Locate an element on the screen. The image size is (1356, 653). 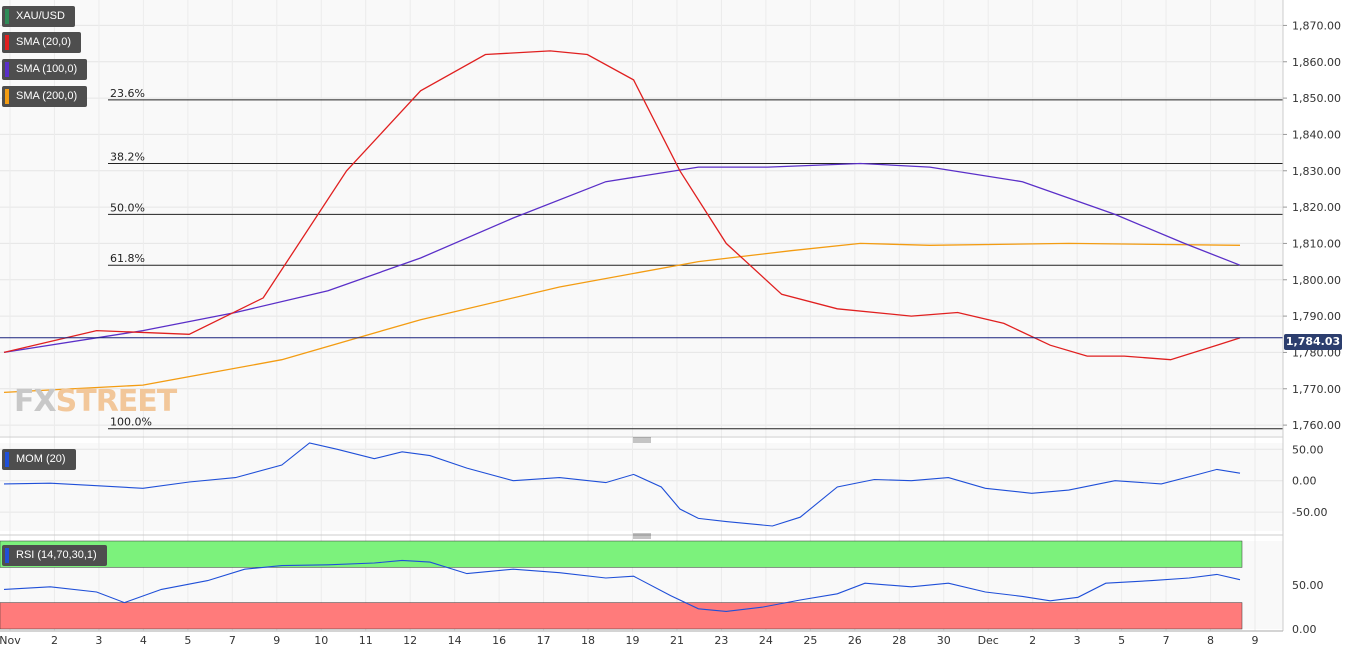
price-tick-label: 1,790.00 is located at coordinates (1316, 316).